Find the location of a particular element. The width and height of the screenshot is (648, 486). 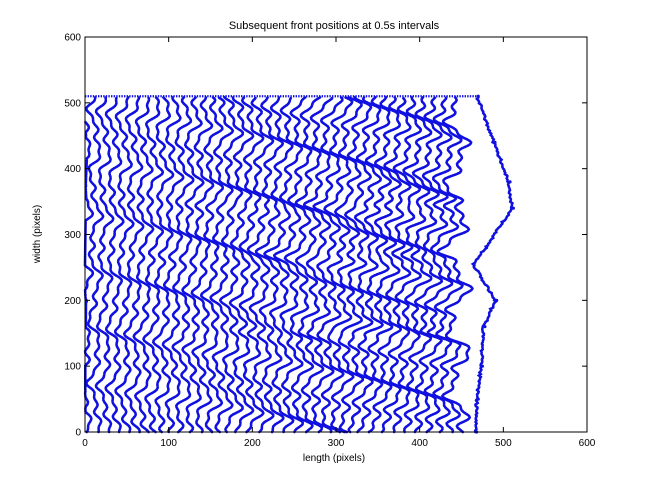

x-tick-label: 0 is located at coordinates (85, 443).